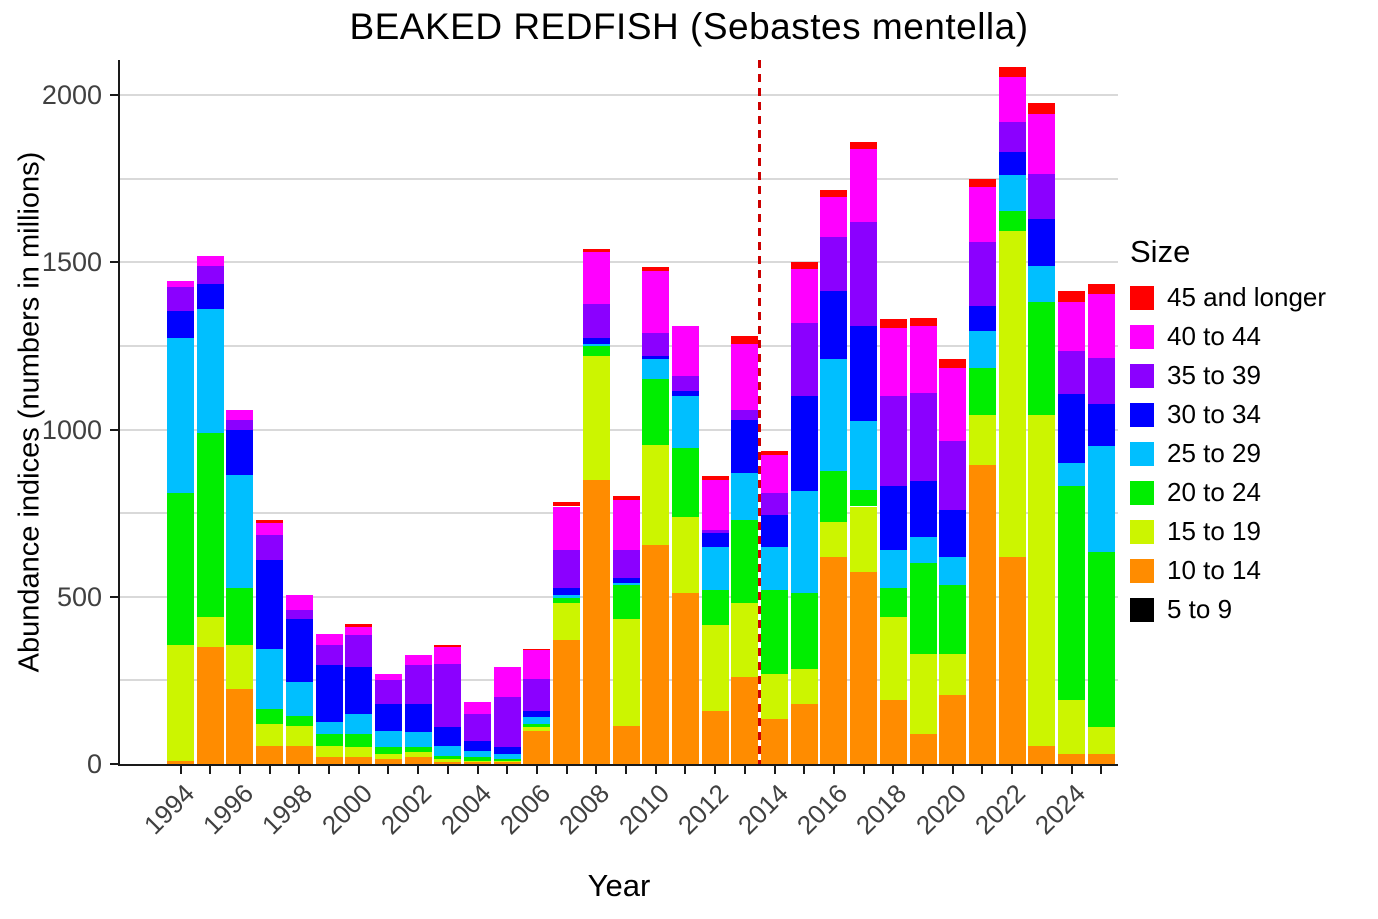  What do you see at coordinates (689, 26) in the screenshot?
I see `chart-title: BEAKED REDFISH (Sebastes mentella)` at bounding box center [689, 26].